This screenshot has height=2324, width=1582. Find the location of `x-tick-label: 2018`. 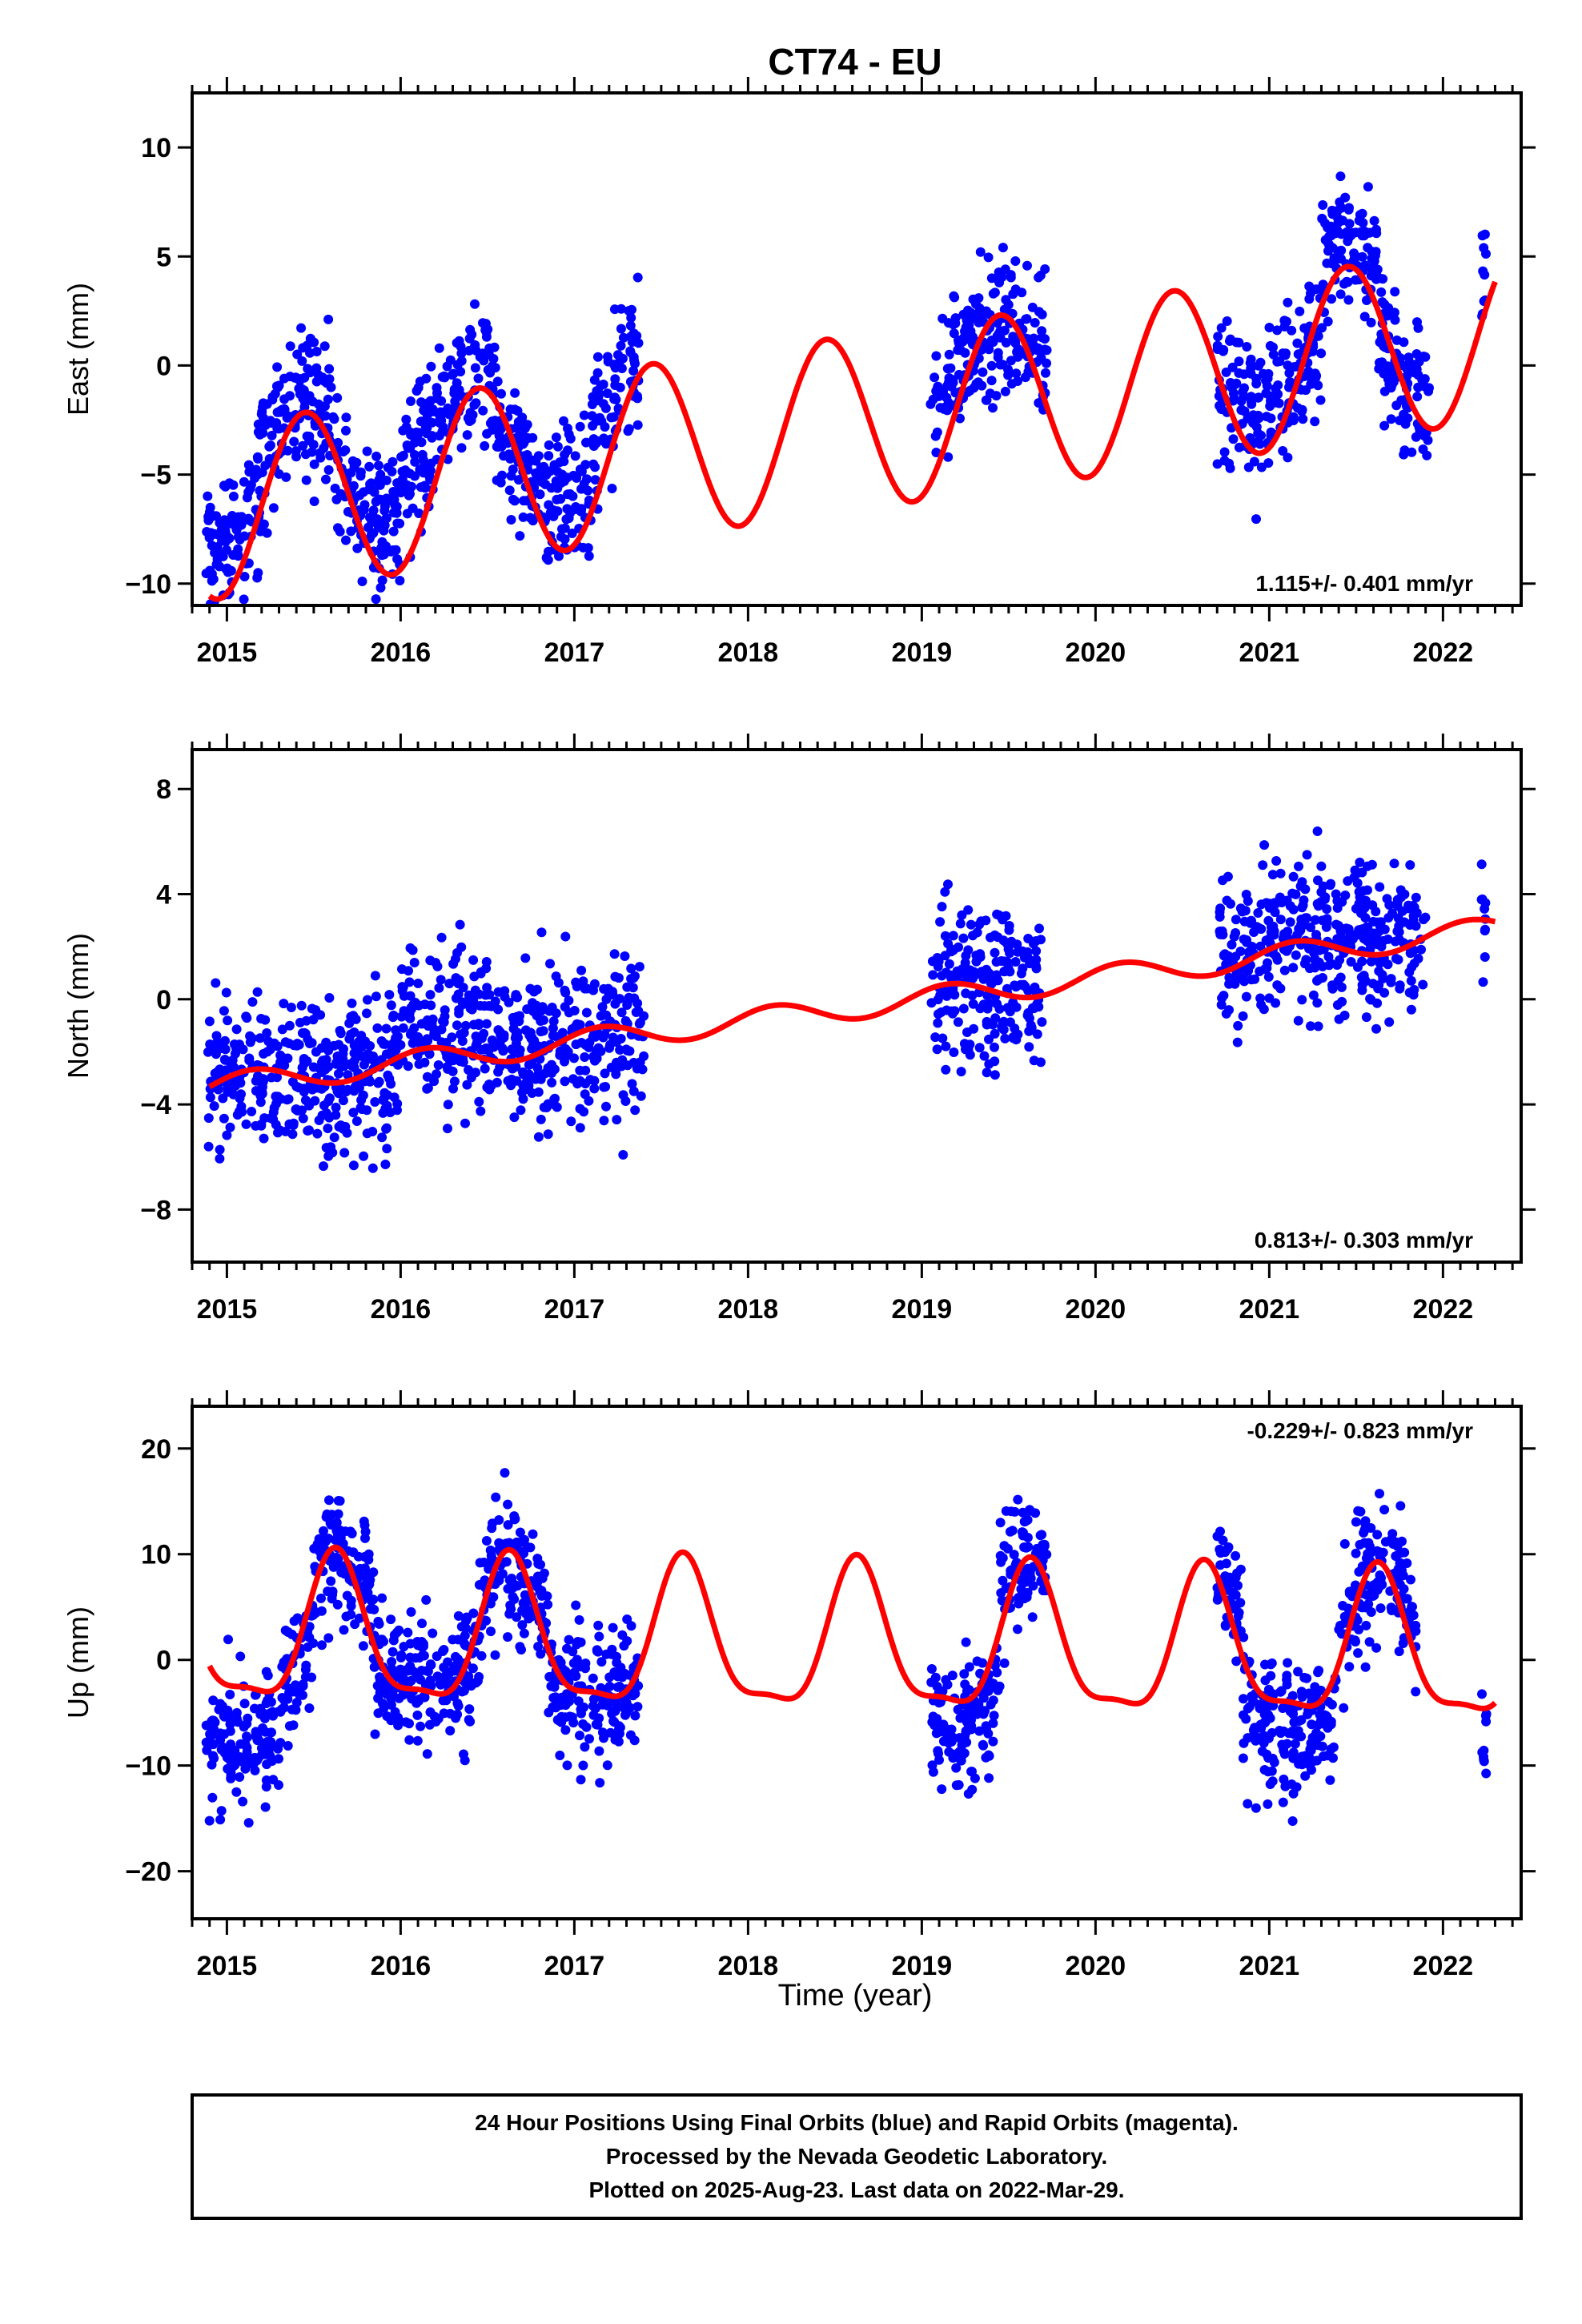

x-tick-label: 2018 is located at coordinates (749, 652).